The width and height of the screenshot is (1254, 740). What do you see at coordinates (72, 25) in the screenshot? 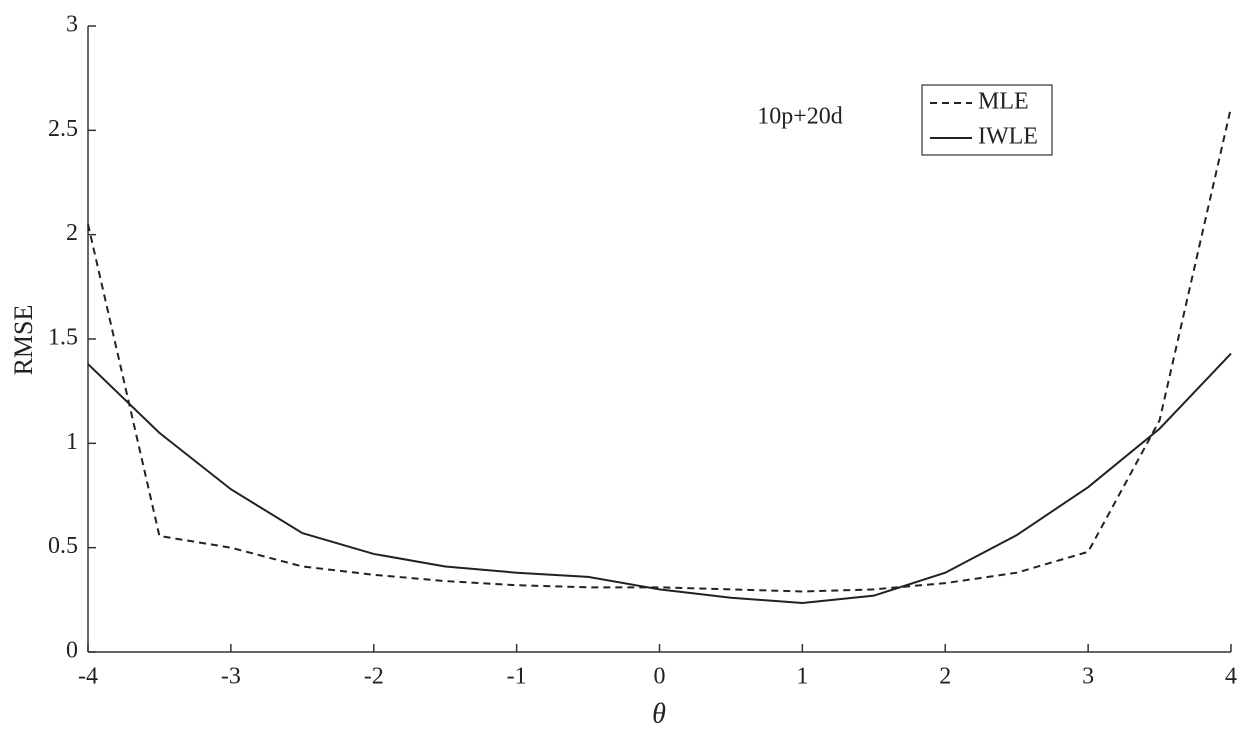
I see `y-tick-label: 3` at bounding box center [72, 25].